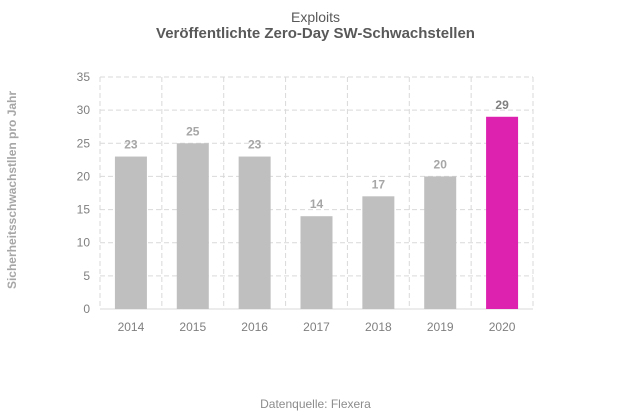 The image size is (631, 420). I want to click on y-tick-label: 35, so click(84, 77).